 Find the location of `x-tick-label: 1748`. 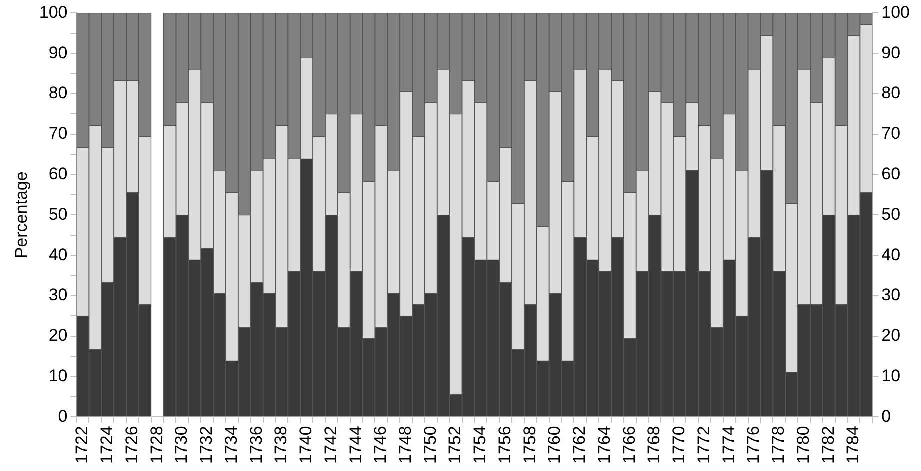

x-tick-label: 1748 is located at coordinates (405, 445).